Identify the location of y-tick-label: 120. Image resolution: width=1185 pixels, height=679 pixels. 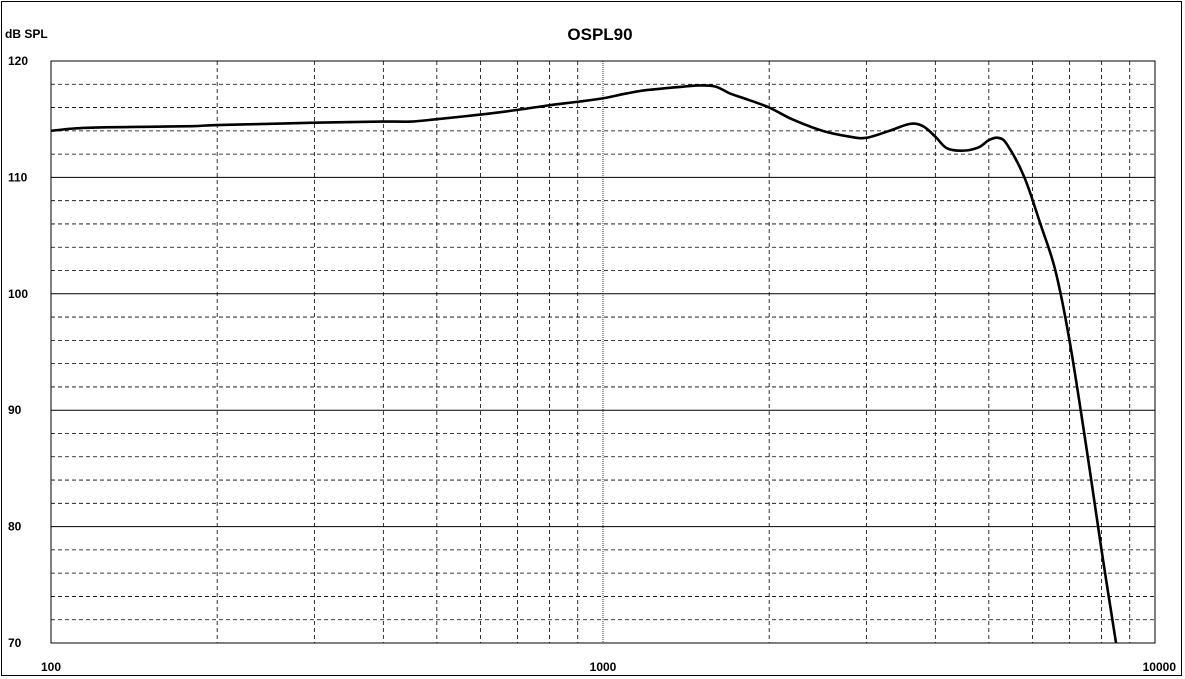
(18, 61).